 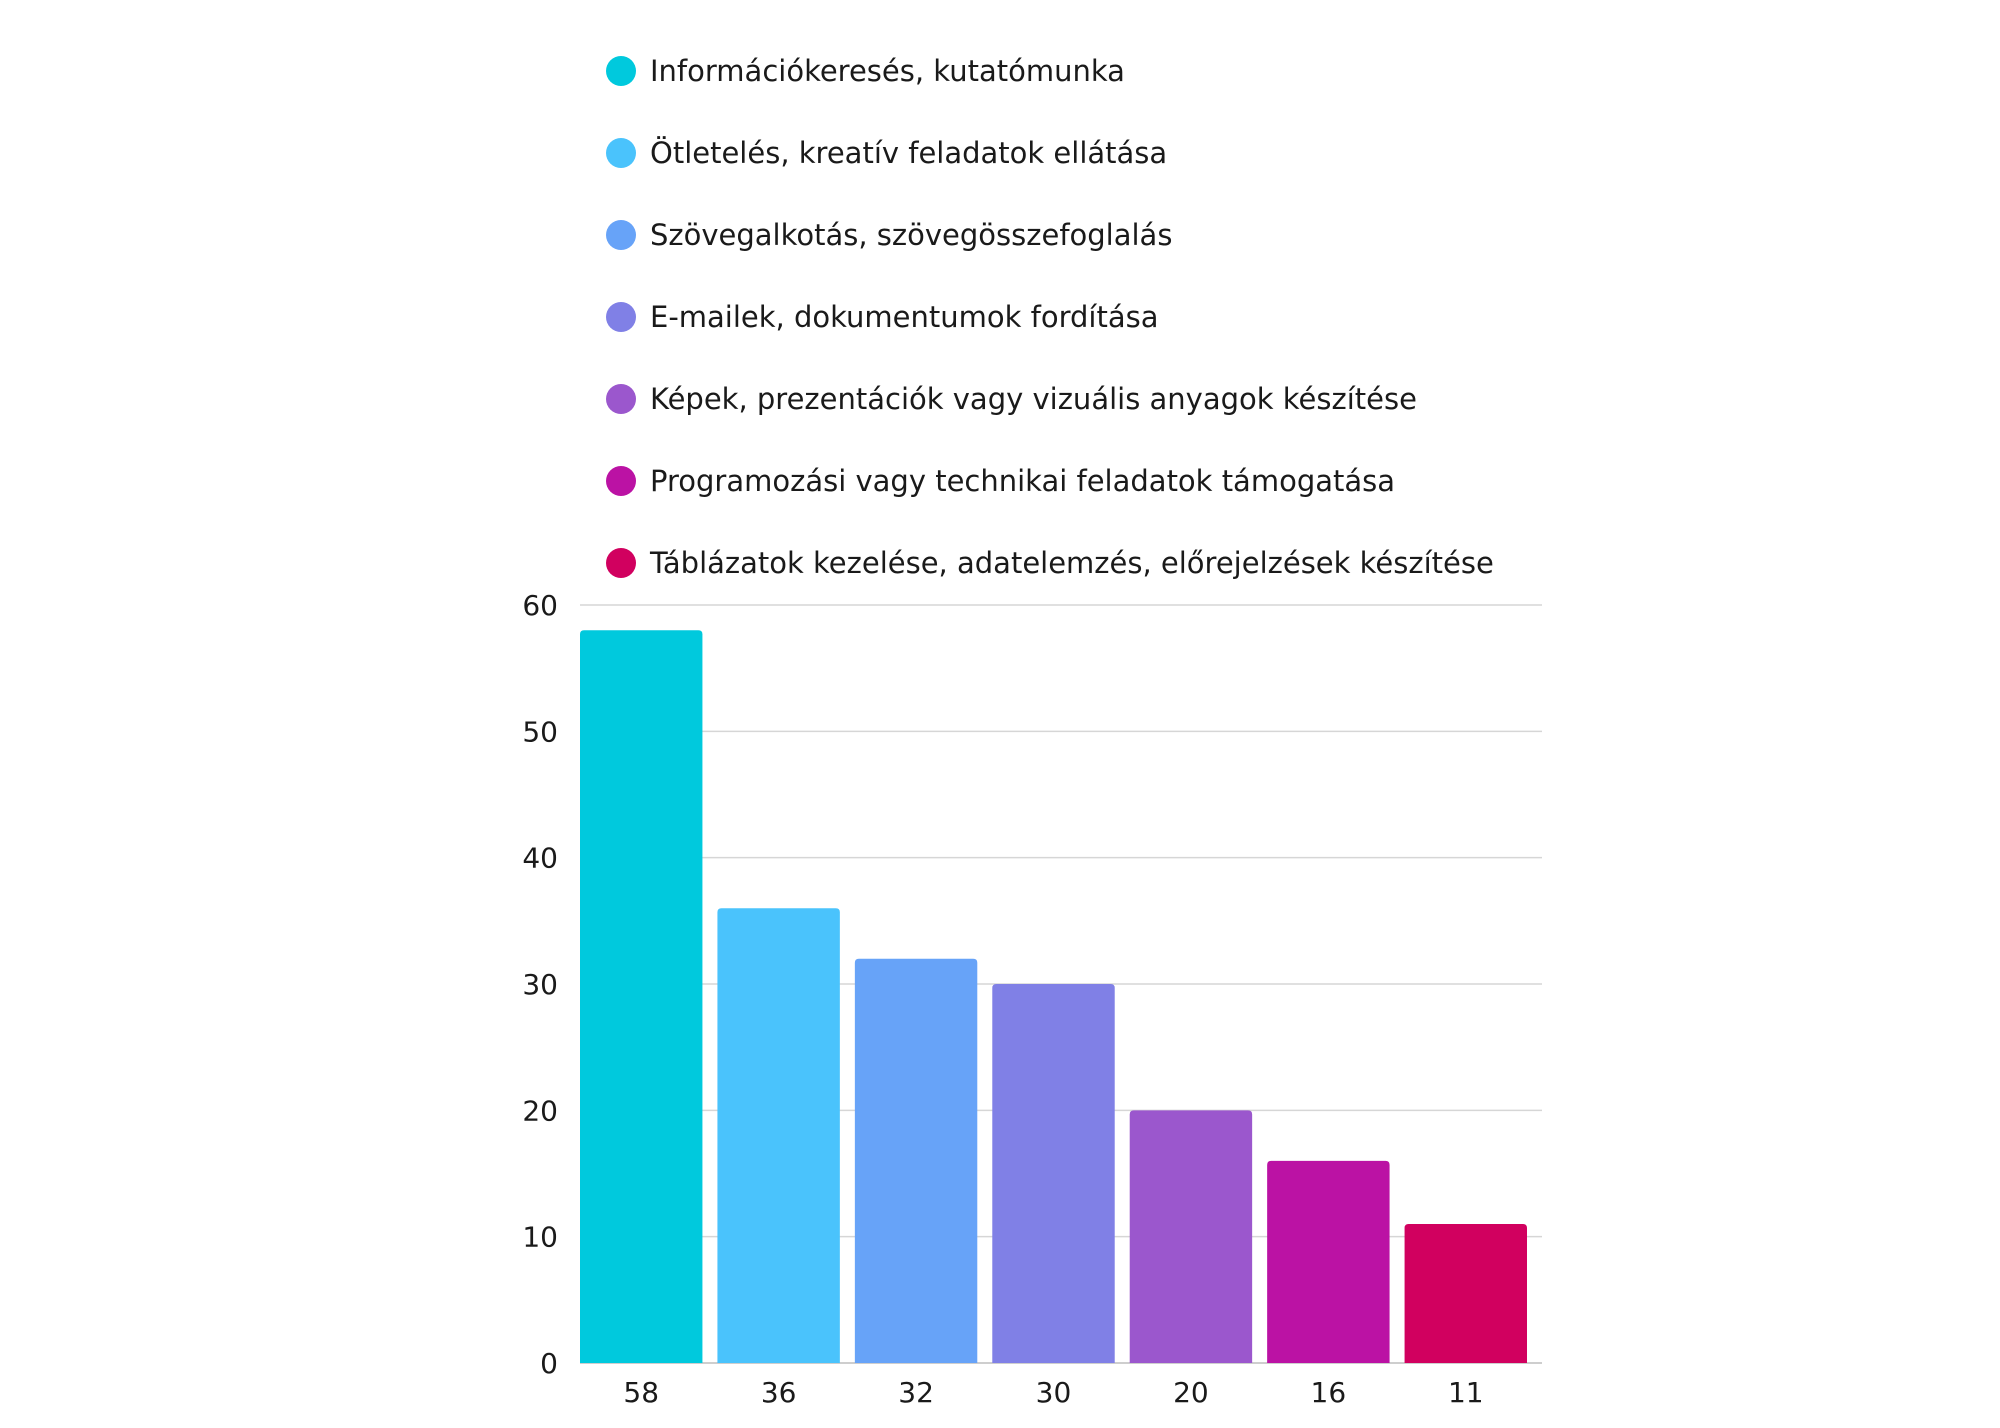 What do you see at coordinates (887, 71) in the screenshot?
I see `legend-label: Információkeresés, kutatómunka` at bounding box center [887, 71].